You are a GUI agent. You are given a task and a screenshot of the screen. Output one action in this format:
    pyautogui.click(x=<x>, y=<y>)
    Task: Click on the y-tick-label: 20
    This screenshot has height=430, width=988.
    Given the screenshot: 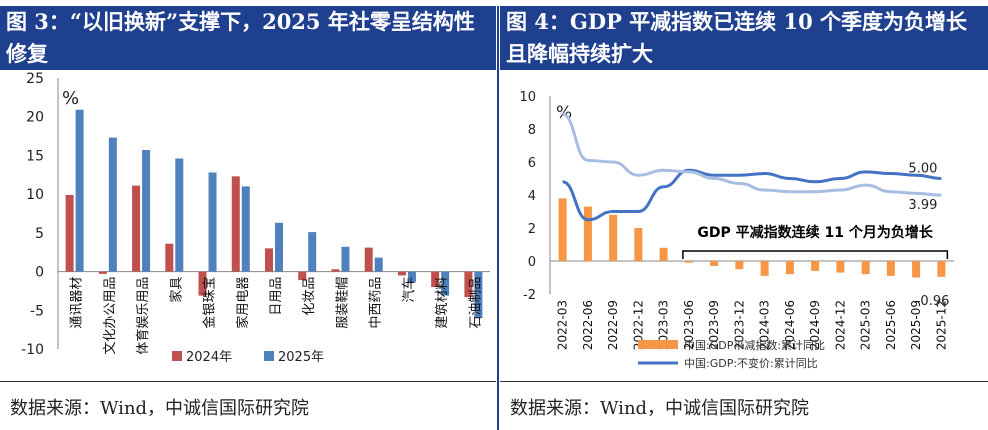 What is the action you would take?
    pyautogui.click(x=35, y=118)
    